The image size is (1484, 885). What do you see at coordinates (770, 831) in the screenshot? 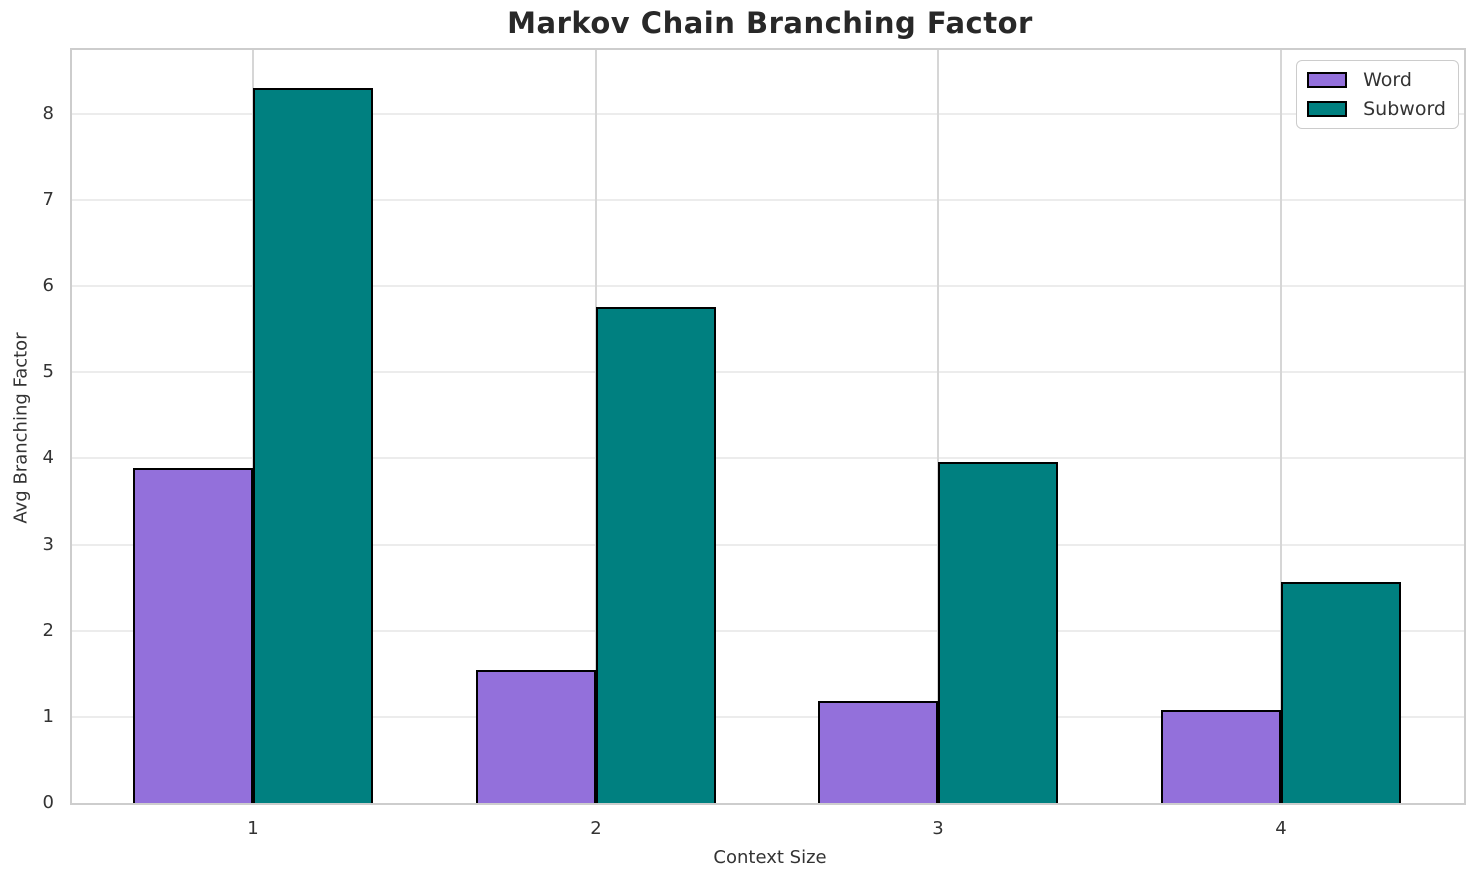
I see `x-axis-ticks: 1 2 3 4` at bounding box center [770, 831].